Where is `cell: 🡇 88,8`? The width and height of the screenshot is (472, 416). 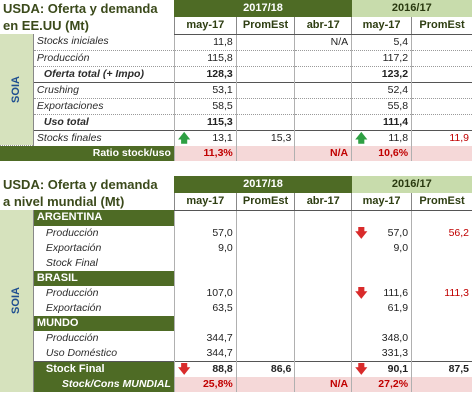
cell: 🡇 88,8 is located at coordinates (205, 368).